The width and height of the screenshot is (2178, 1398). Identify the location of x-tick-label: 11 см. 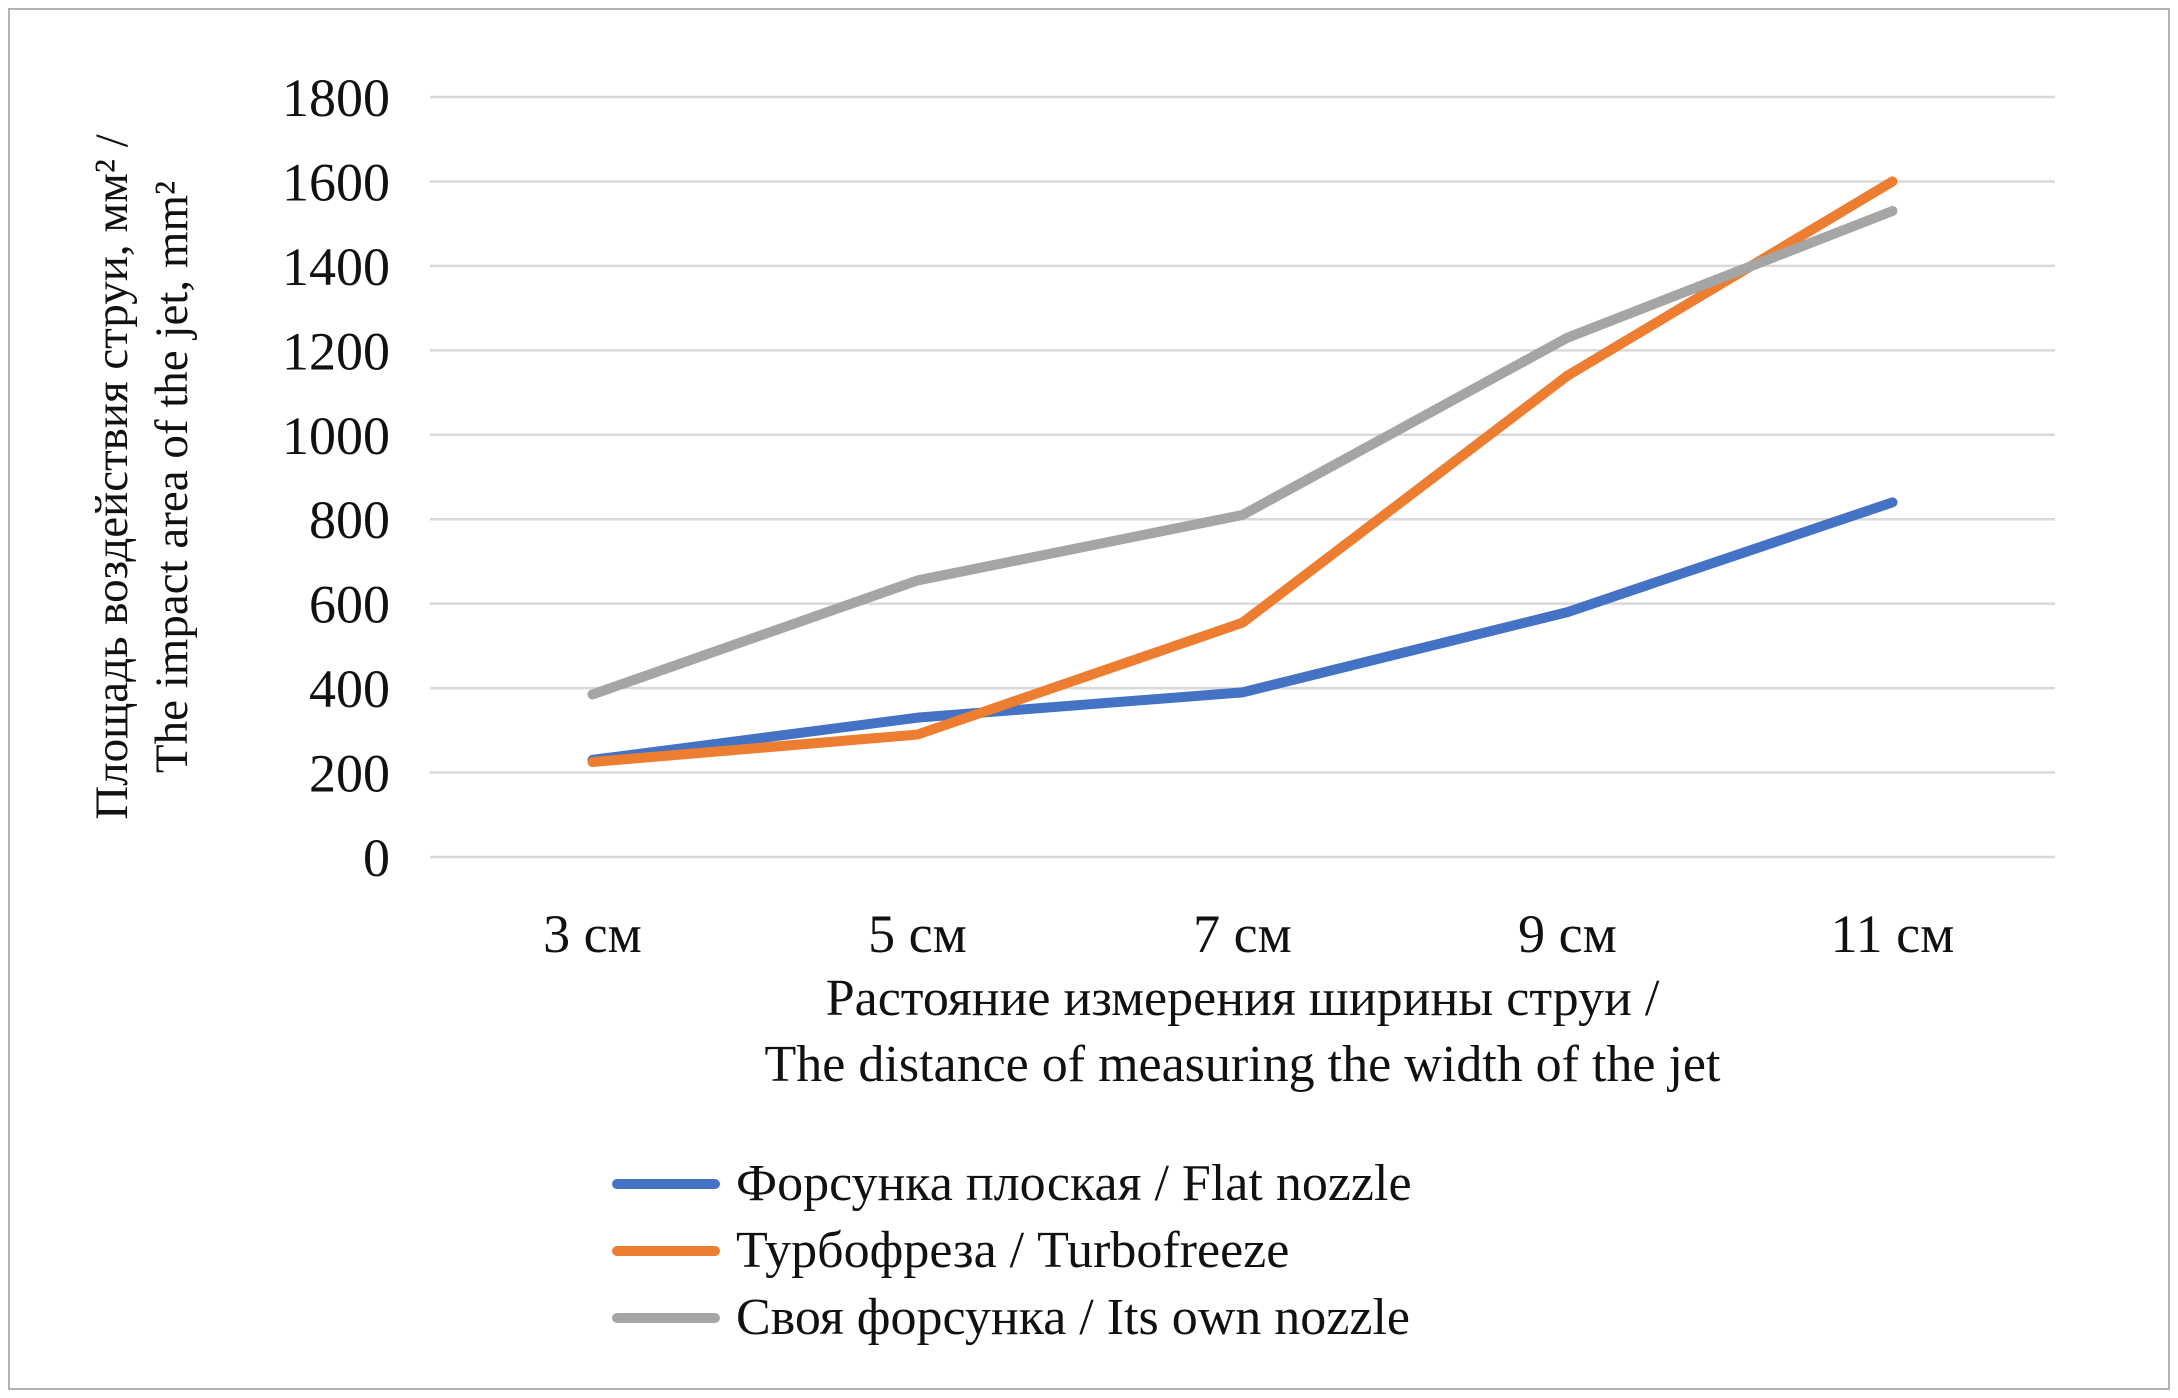
(1893, 934).